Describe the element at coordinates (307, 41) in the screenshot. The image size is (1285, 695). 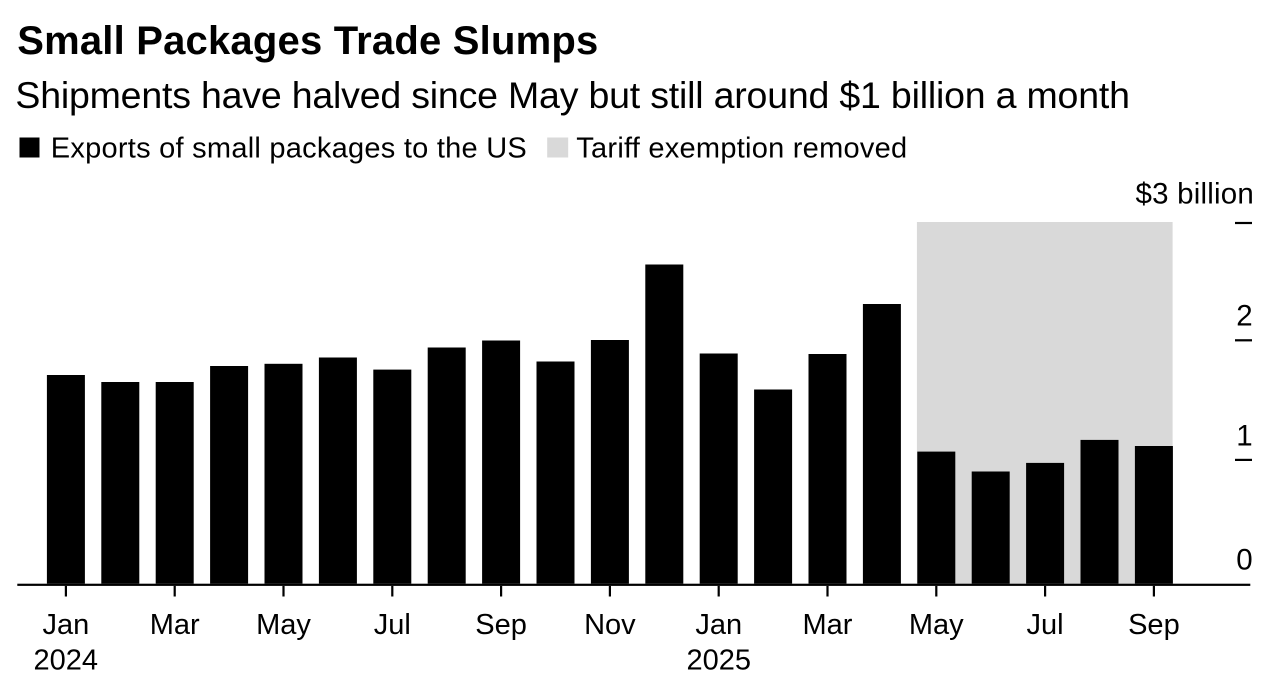
I see `svg-text: Small Packages Trade Slumps` at that location.